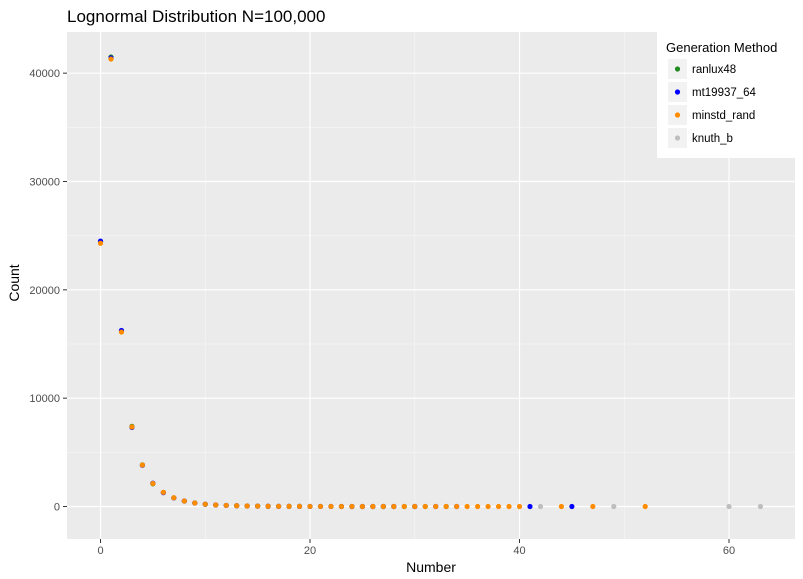  I want to click on x-tick-label: 0, so click(100, 551).